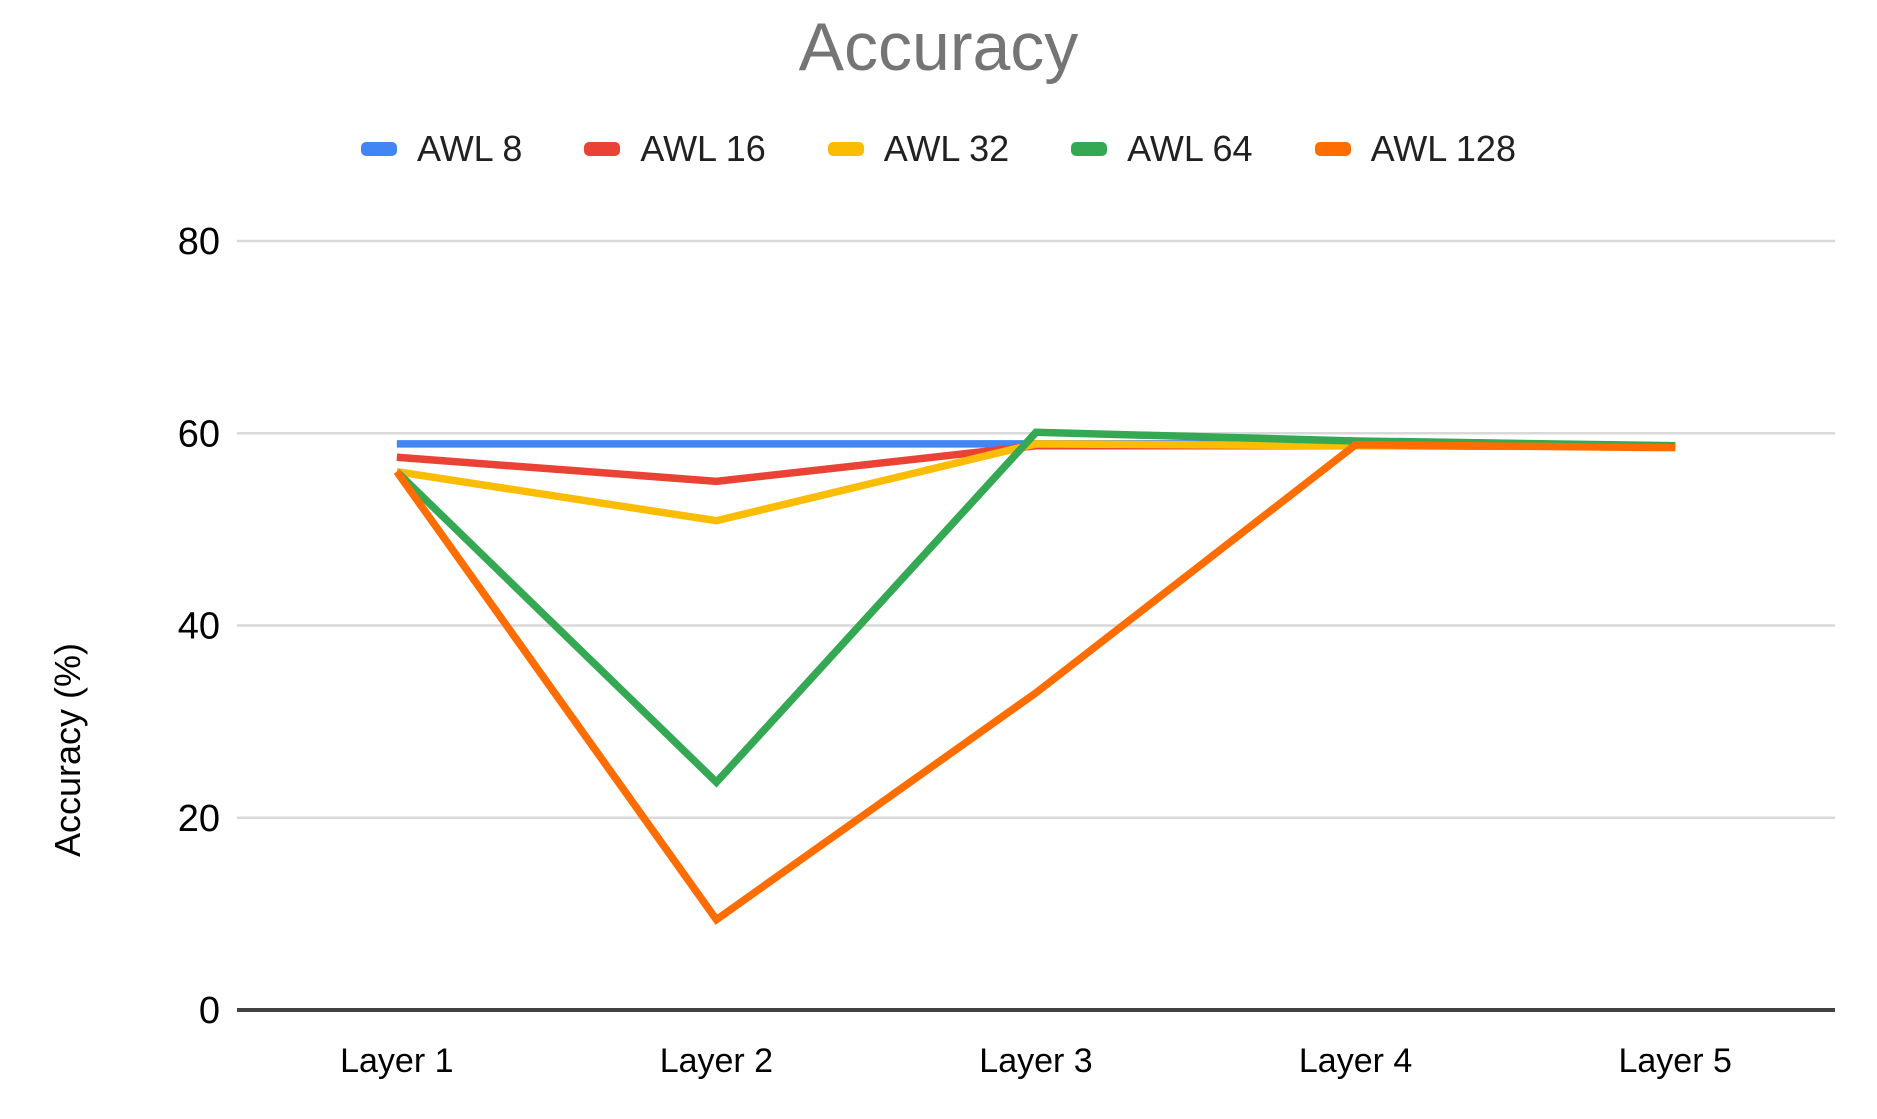  I want to click on y-tick-label: 40, so click(199, 627).